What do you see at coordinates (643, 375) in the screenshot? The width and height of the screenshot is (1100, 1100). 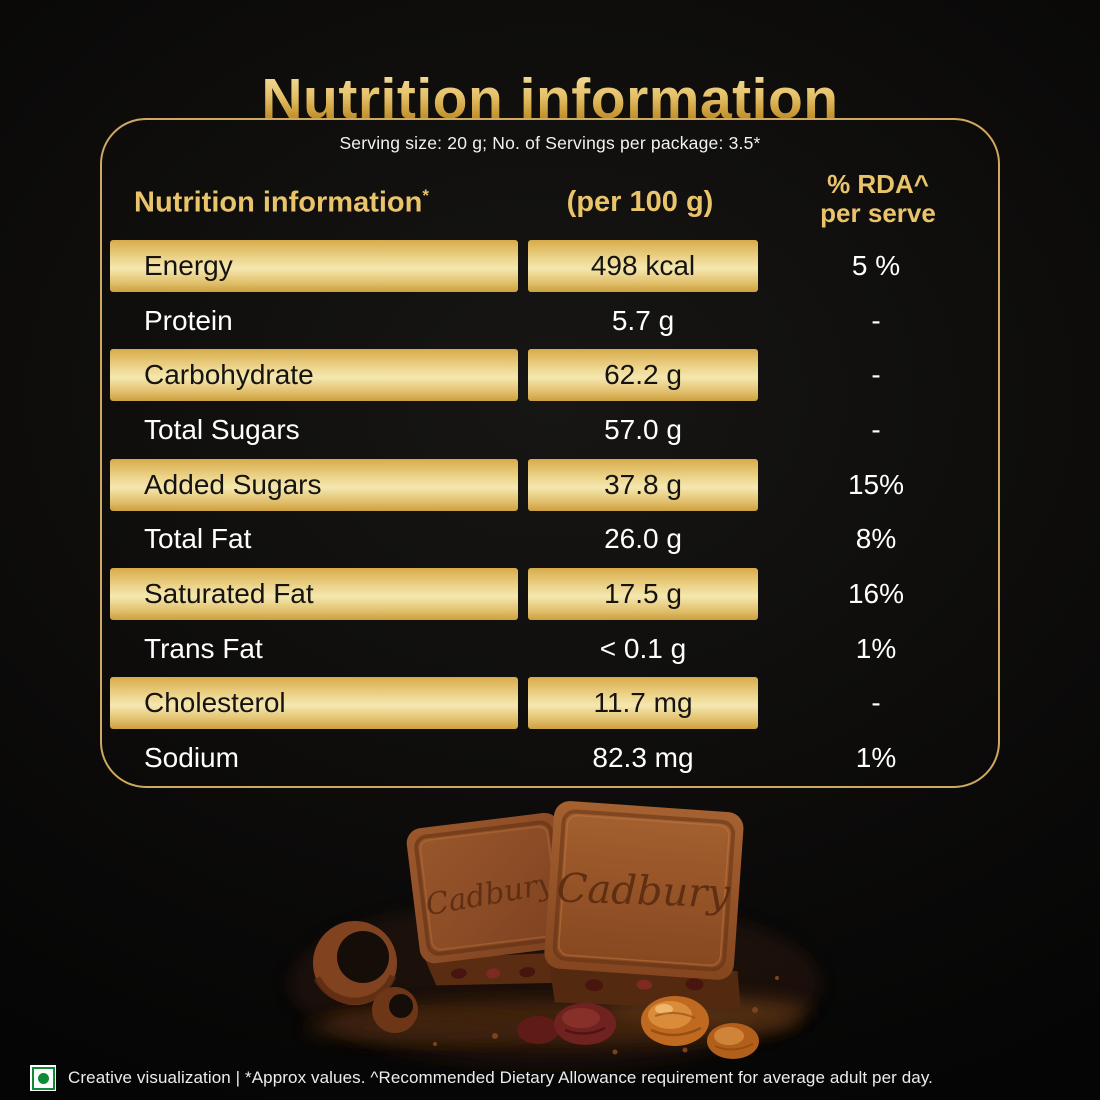 I see `nutrient-value: 62.2 g` at bounding box center [643, 375].